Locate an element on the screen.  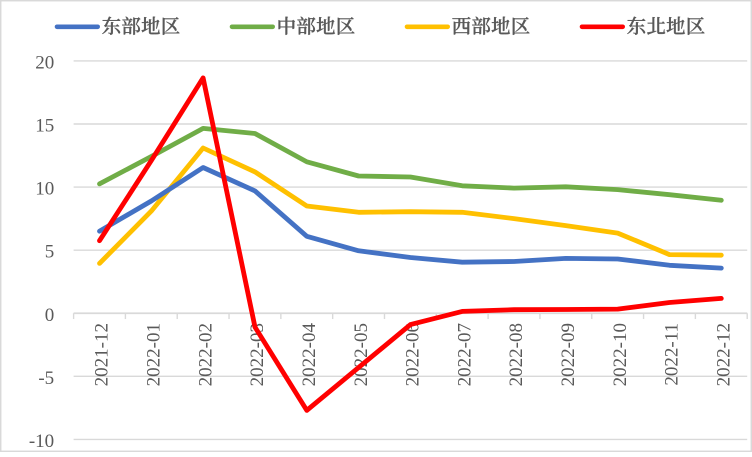
svg-text: 2022-02 is located at coordinates (205, 354).